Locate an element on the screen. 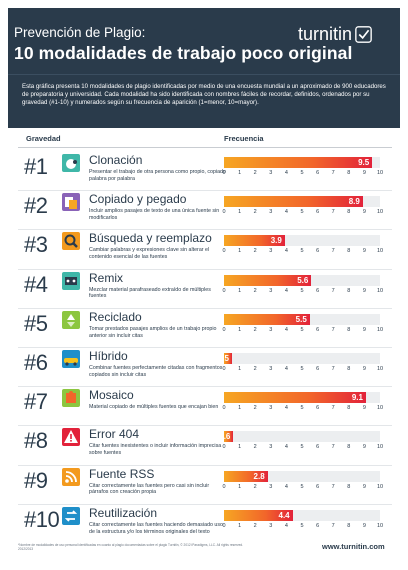 The height and width of the screenshot is (570, 408). warning-icon is located at coordinates (71, 437).